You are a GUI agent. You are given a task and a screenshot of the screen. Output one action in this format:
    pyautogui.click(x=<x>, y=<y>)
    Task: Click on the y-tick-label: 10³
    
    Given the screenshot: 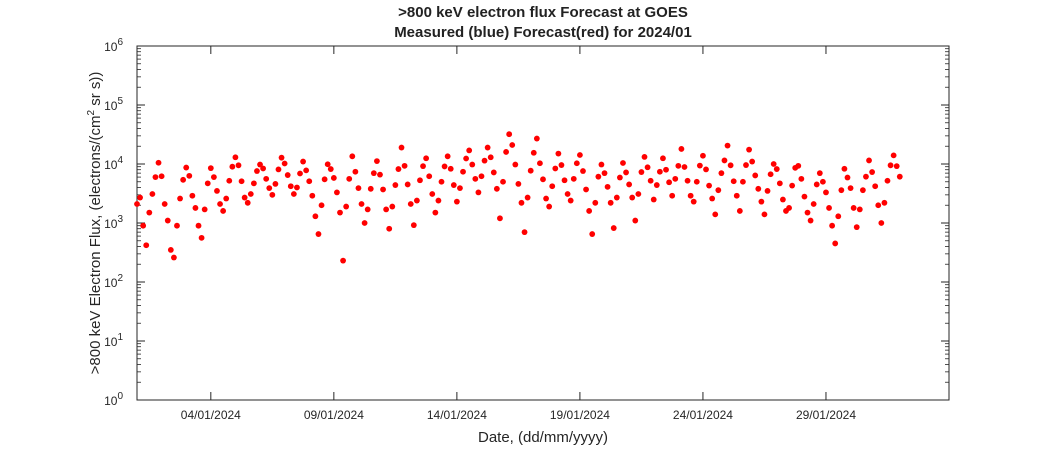 What is the action you would take?
    pyautogui.click(x=113, y=222)
    